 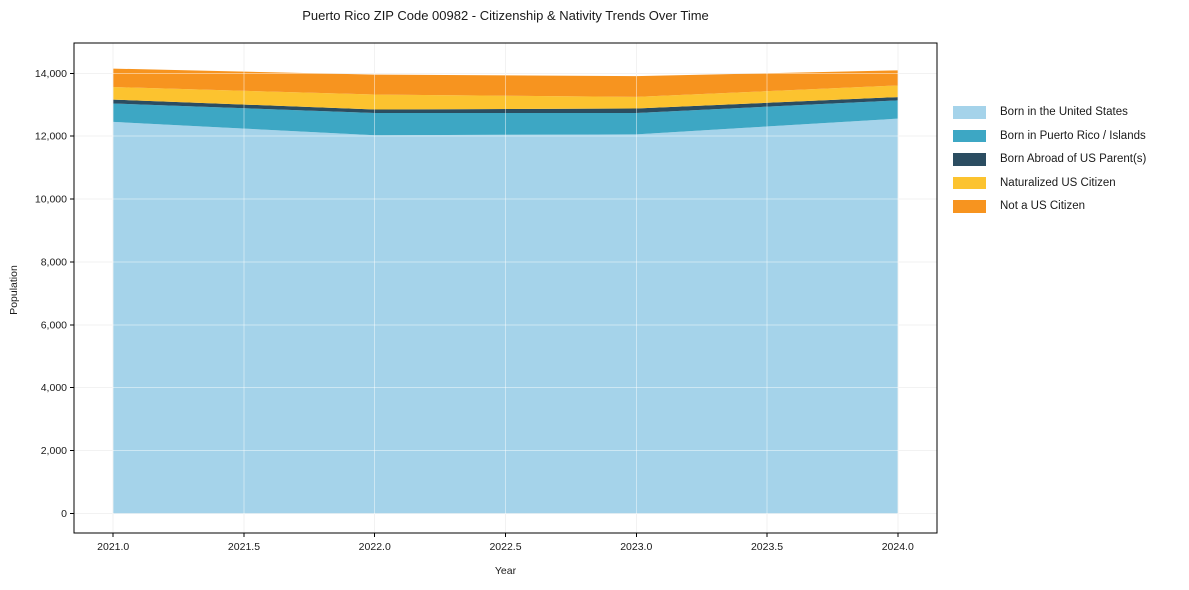 I want to click on legend-label: Born in Puerto Rico / Islands, so click(x=1073, y=135).